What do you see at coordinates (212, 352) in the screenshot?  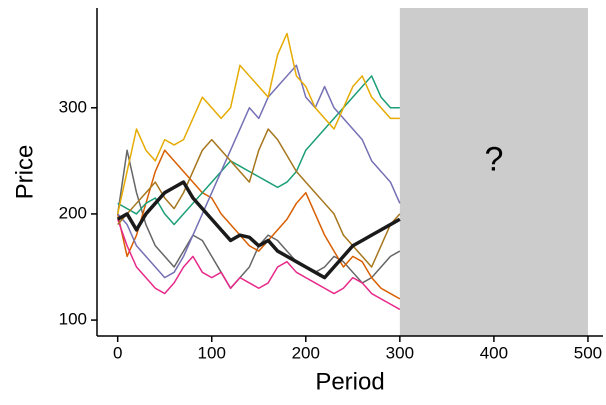 I see `x-tick-label: 100` at bounding box center [212, 352].